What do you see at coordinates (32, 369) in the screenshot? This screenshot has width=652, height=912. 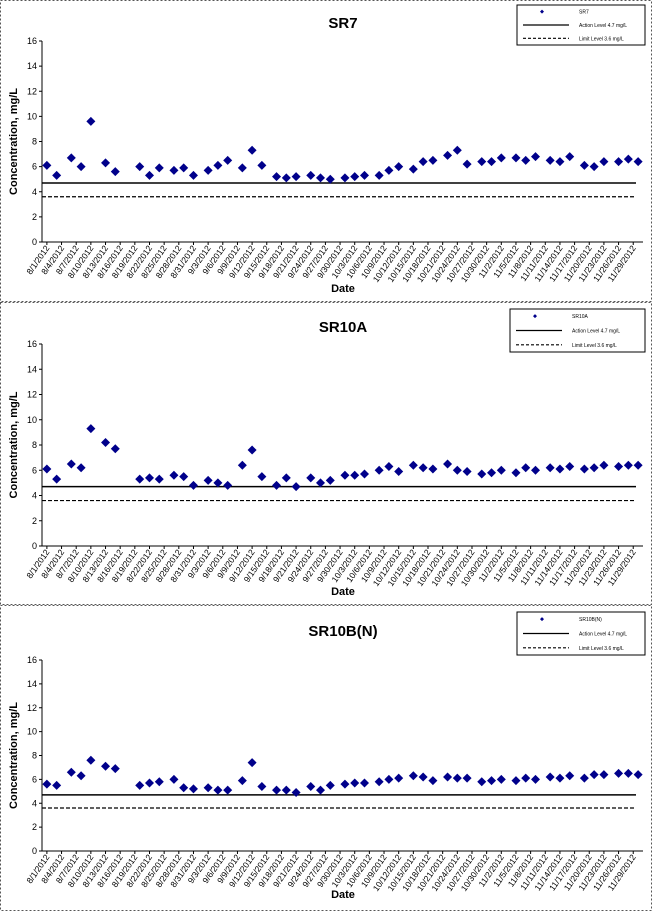 I see `y-tick-label: 14` at bounding box center [32, 369].